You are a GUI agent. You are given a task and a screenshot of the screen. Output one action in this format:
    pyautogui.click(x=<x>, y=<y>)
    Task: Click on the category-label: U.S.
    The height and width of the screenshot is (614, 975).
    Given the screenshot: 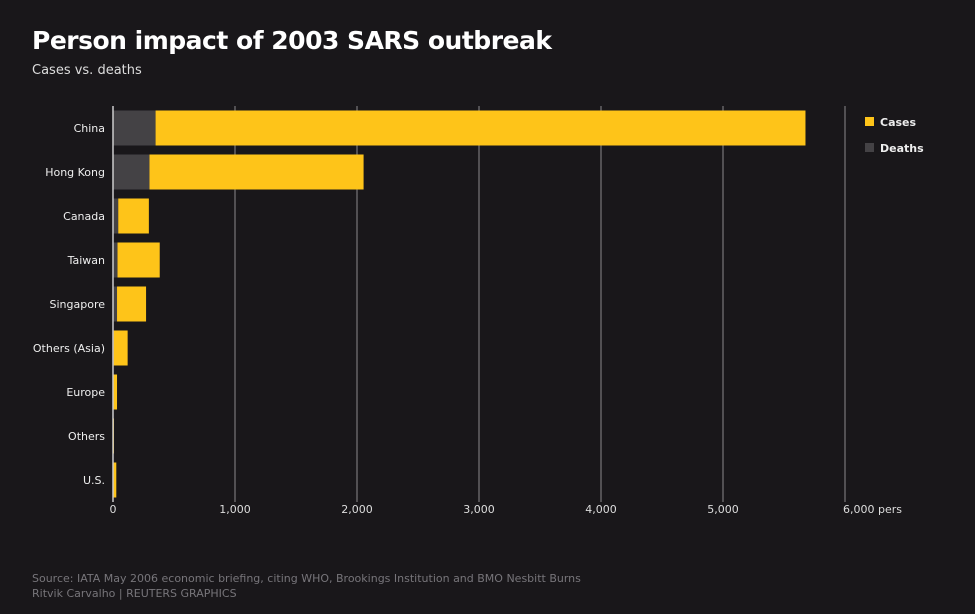 What is the action you would take?
    pyautogui.click(x=94, y=480)
    